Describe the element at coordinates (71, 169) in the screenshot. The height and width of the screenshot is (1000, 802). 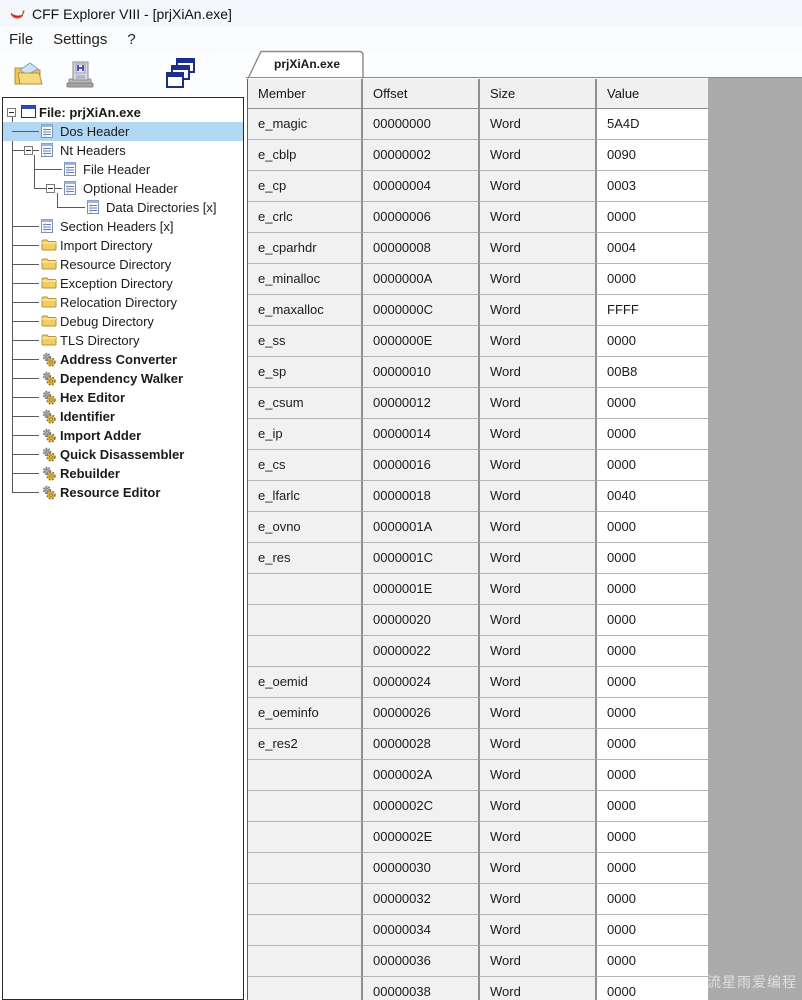
I see `document-icon` at that location.